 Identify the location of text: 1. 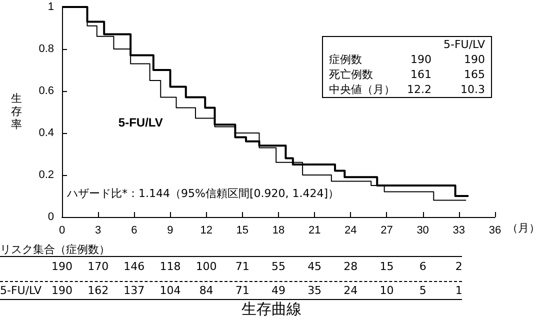
(459, 290).